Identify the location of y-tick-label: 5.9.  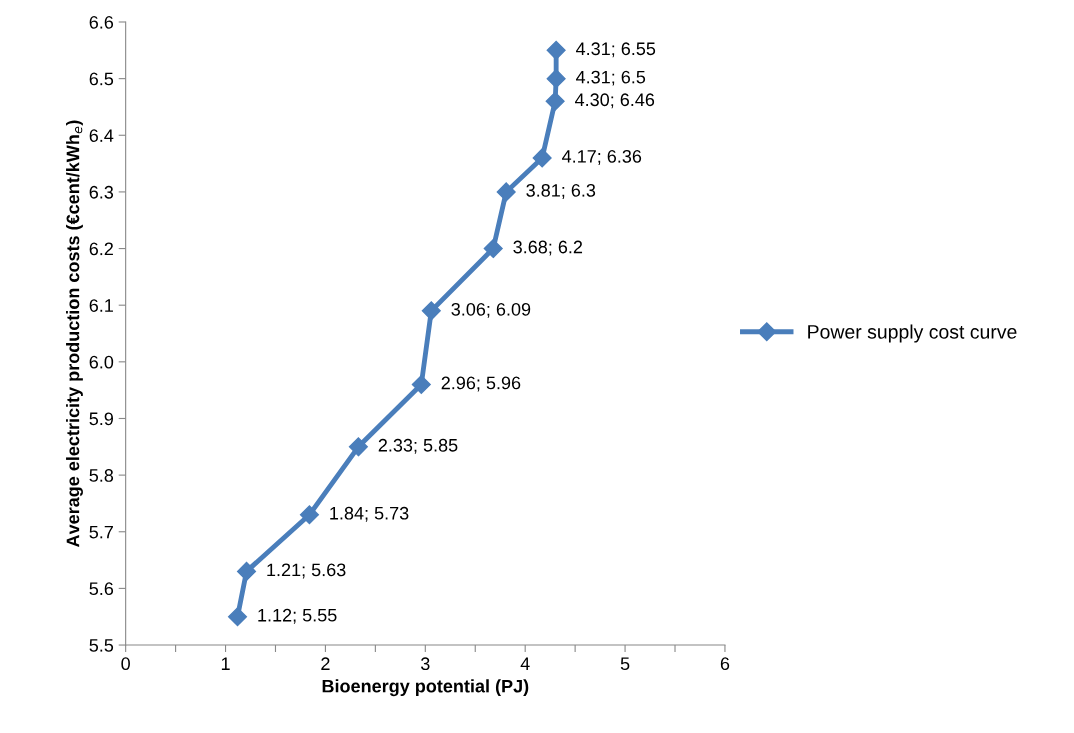
(101, 419).